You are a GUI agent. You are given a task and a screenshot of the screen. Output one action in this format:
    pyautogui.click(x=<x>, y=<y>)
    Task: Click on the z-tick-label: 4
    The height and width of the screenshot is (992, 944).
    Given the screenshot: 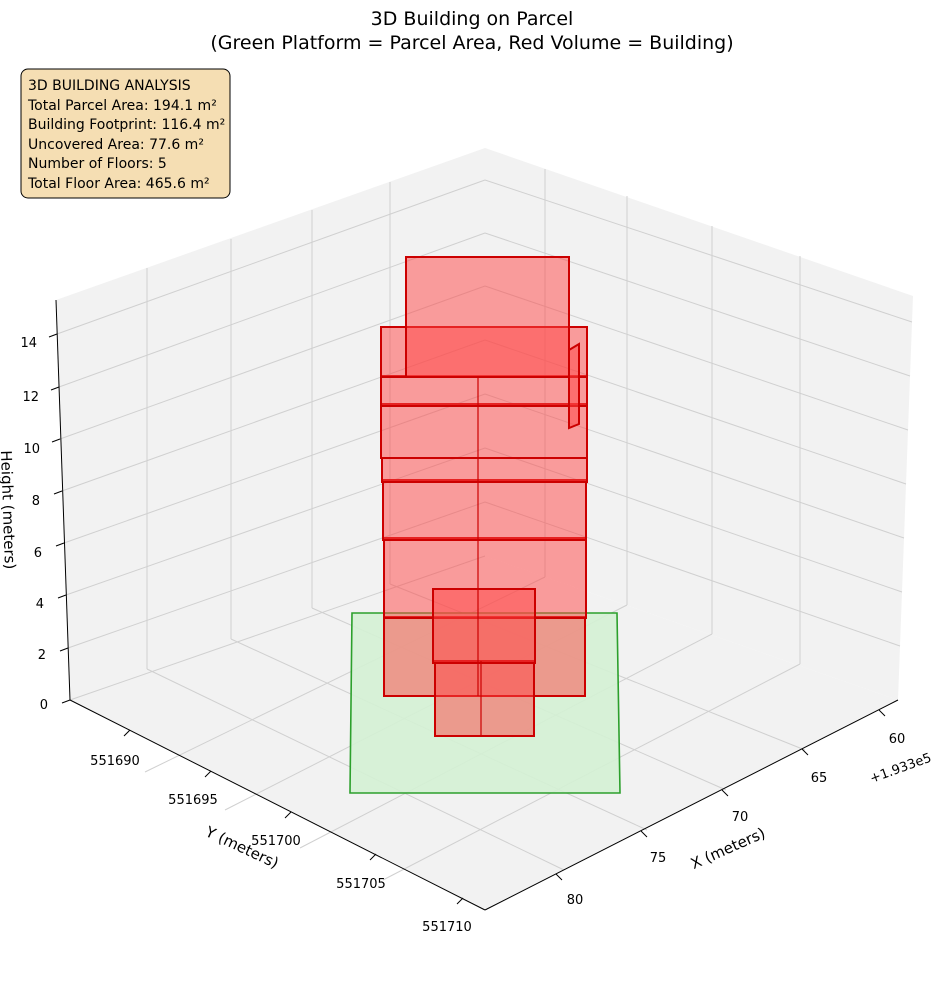 What is the action you would take?
    pyautogui.click(x=40, y=604)
    